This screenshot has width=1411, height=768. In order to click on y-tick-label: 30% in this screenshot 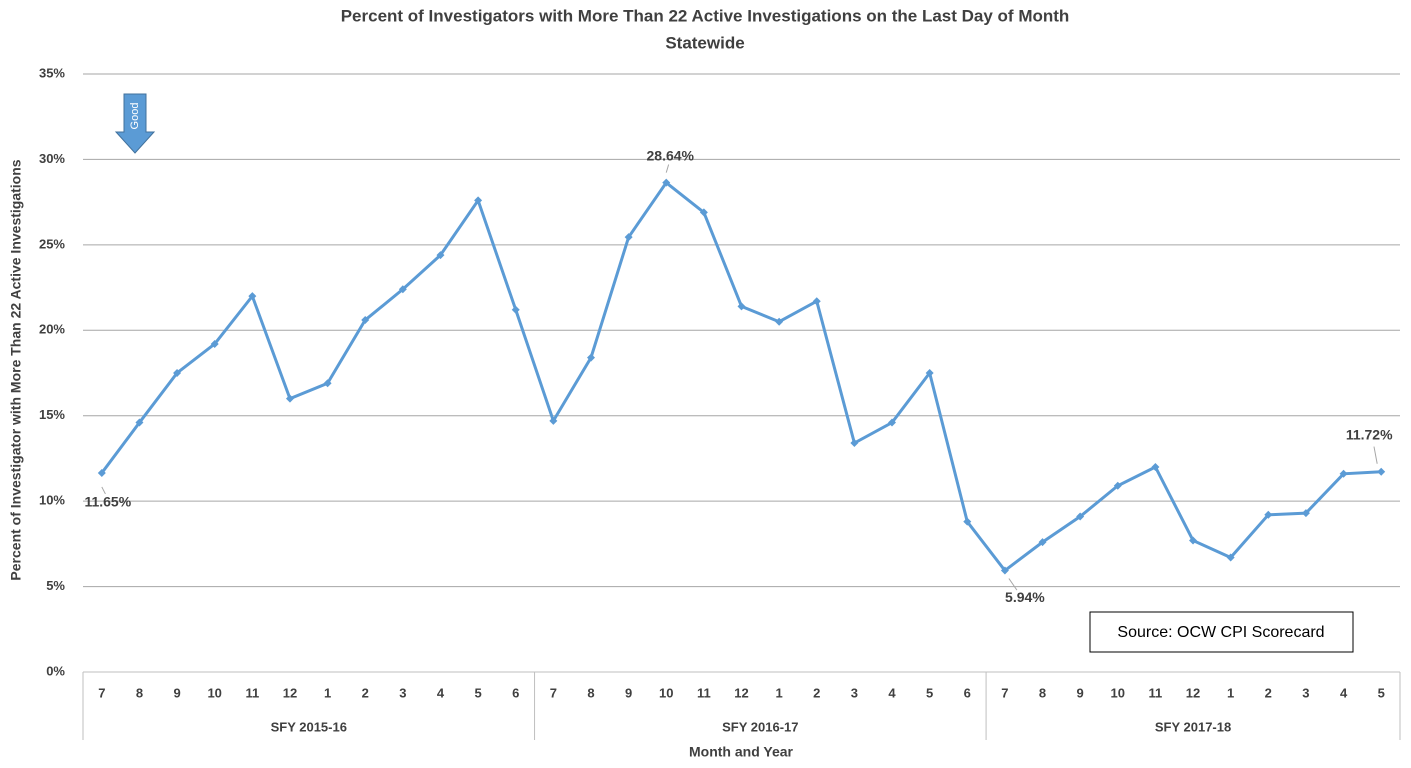, I will do `click(52, 158)`.